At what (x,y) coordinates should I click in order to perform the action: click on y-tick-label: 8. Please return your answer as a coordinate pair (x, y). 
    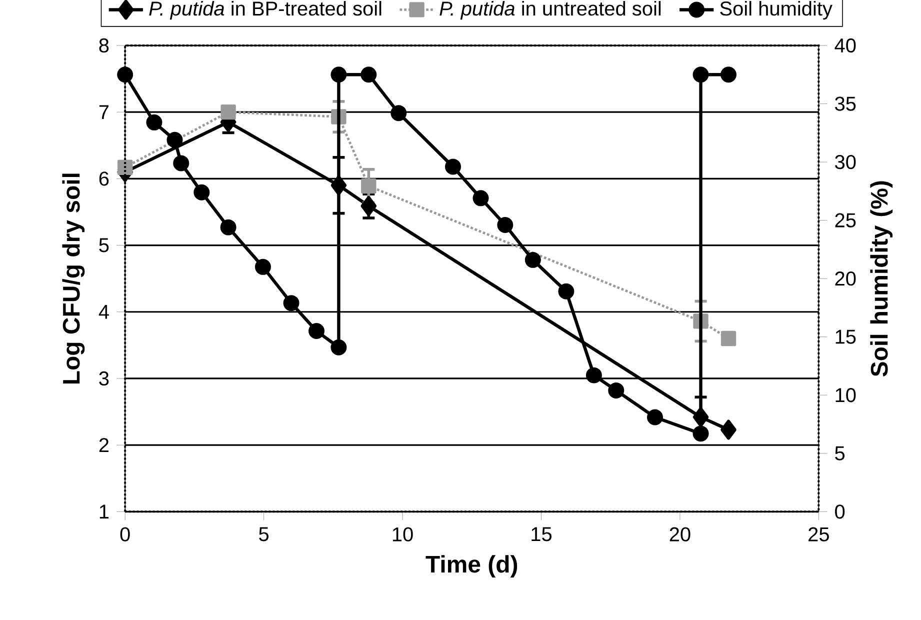
    Looking at the image, I should click on (104, 45).